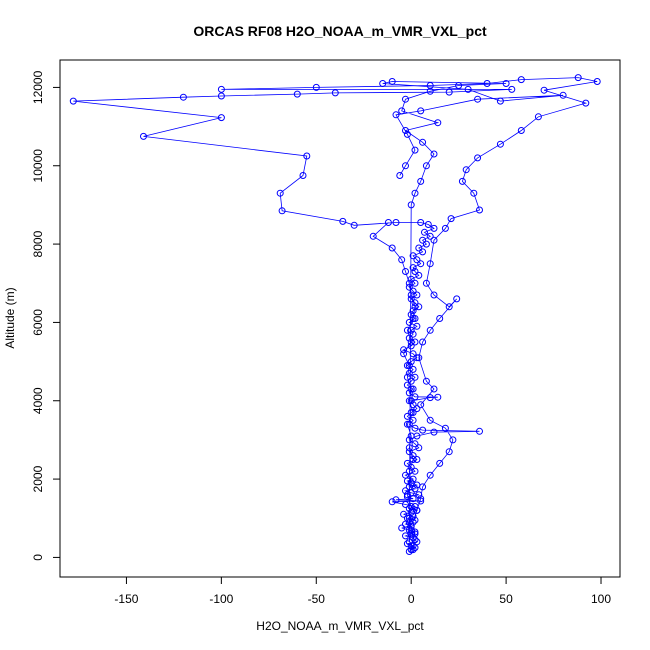  I want to click on y-axis-label: Altitude (m), so click(10, 317).